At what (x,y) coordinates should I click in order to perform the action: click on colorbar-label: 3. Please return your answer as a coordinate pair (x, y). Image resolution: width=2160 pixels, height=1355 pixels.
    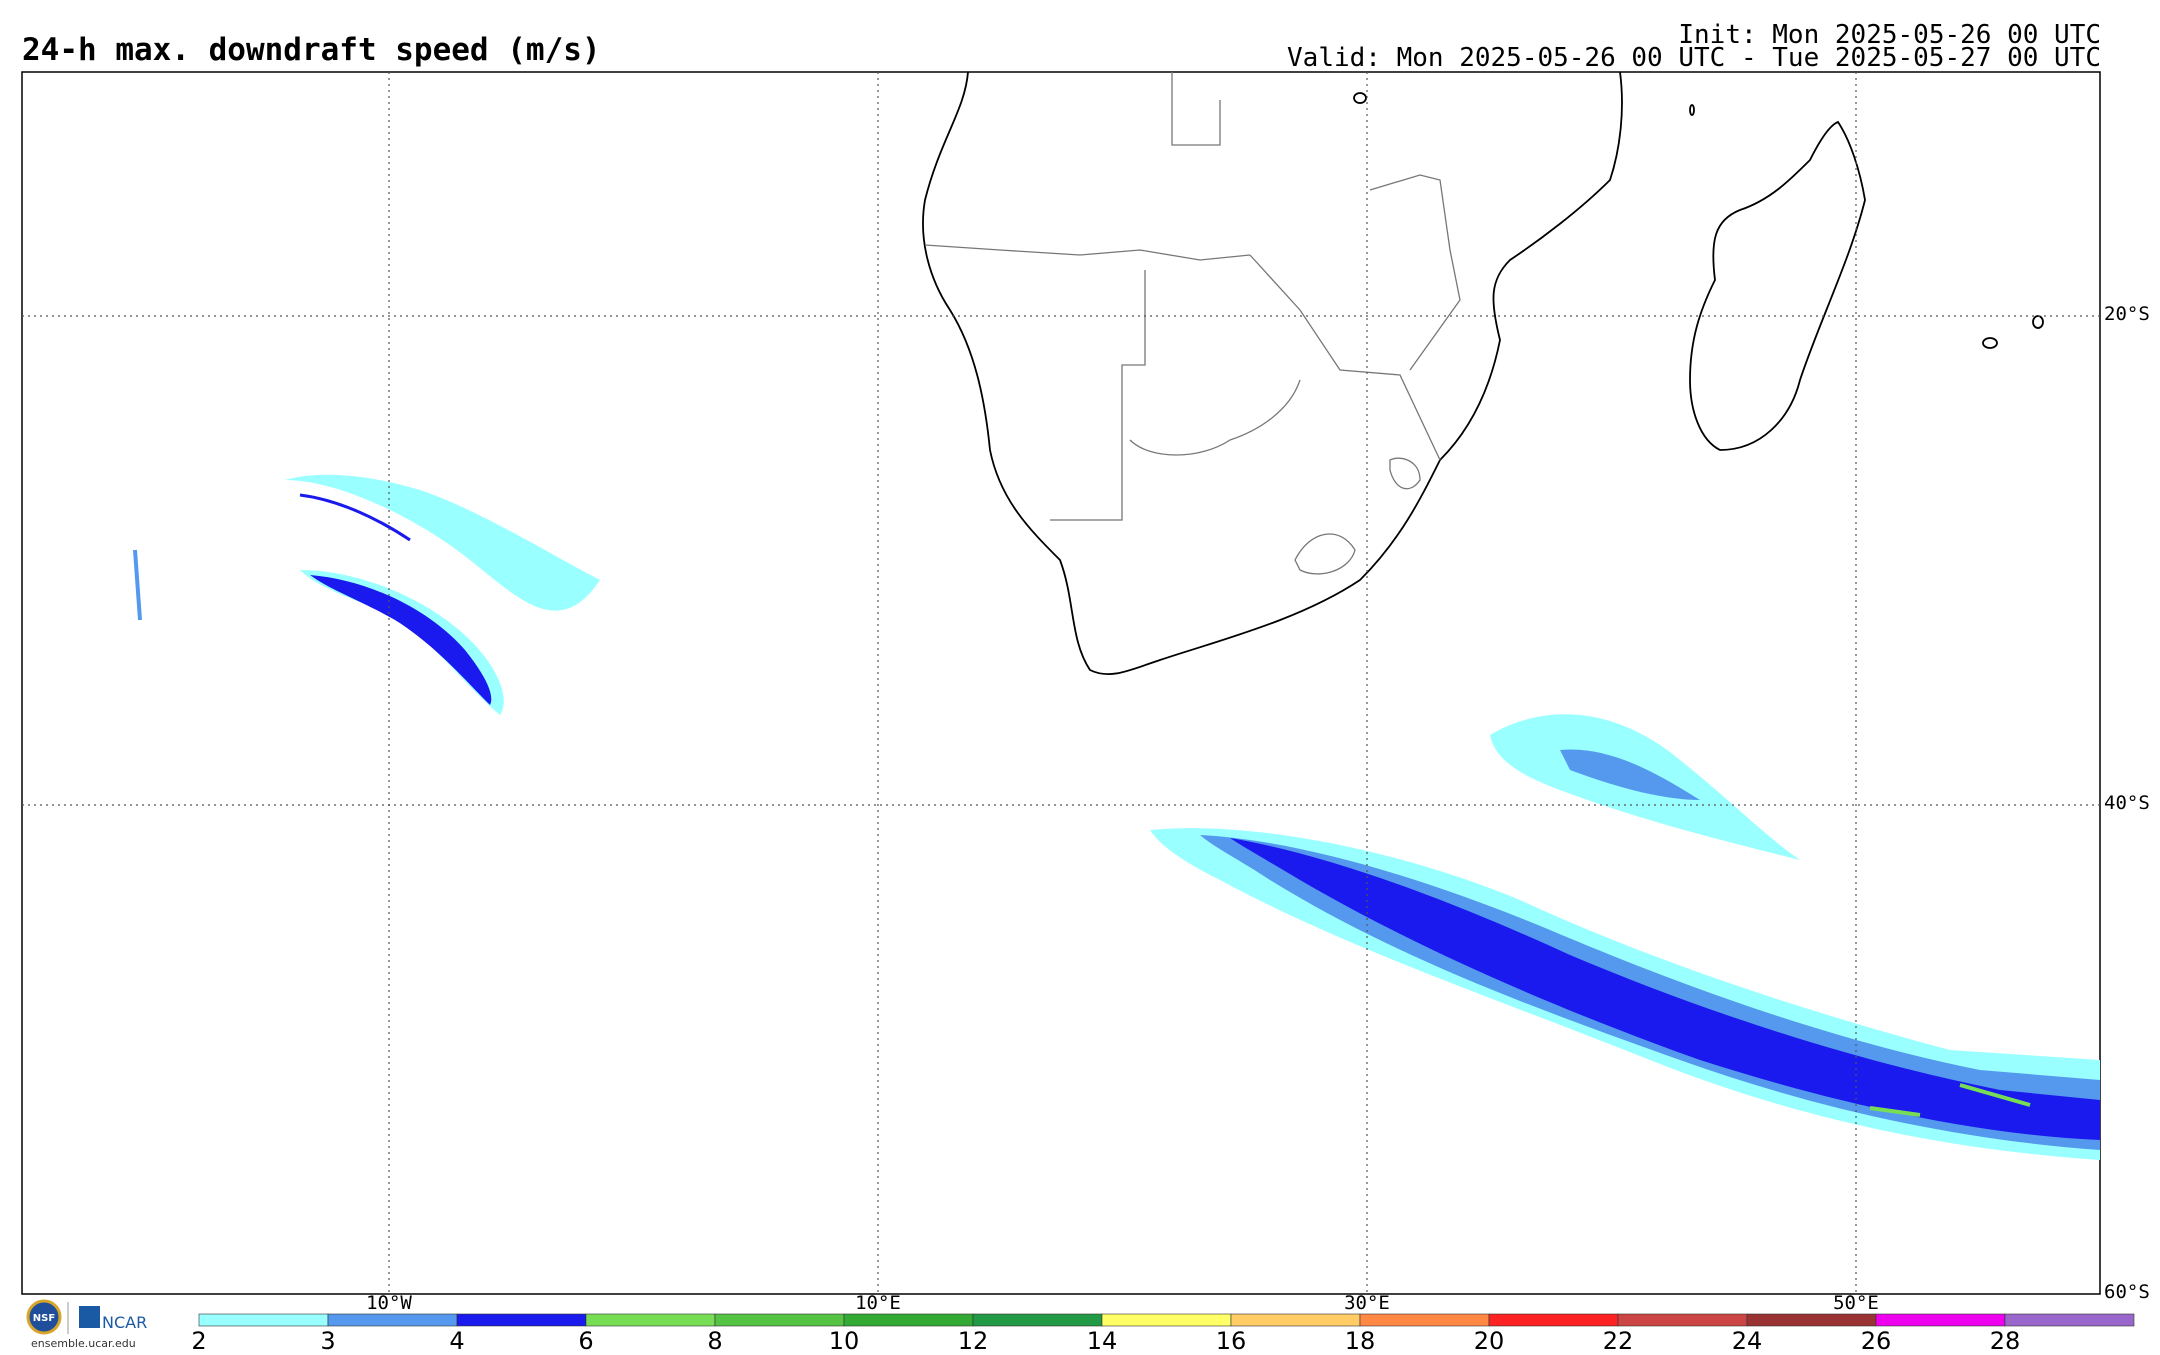
    Looking at the image, I should click on (328, 1341).